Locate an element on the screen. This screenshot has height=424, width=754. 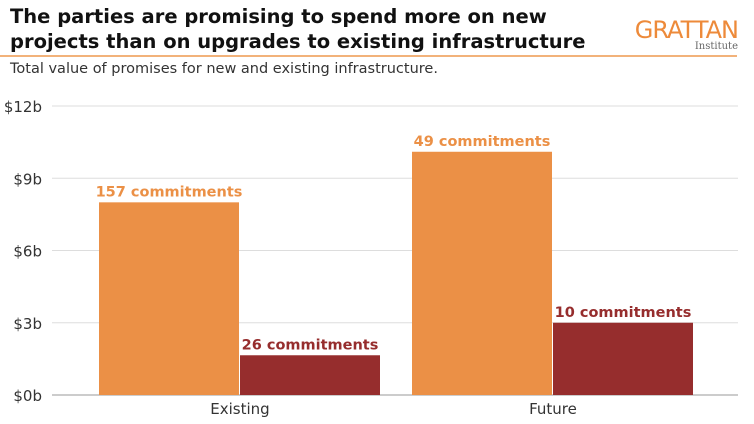
y-tick-label: $3b is located at coordinates (27, 324).